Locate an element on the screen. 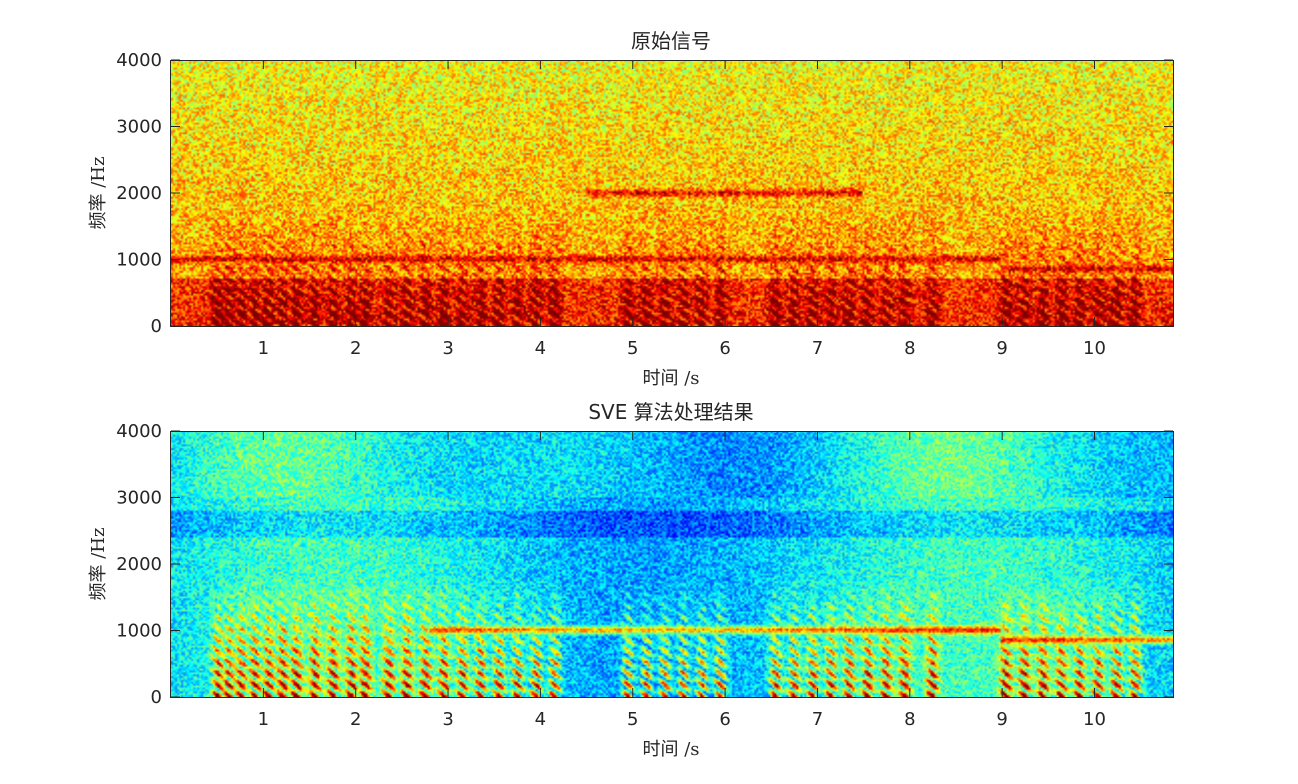  xlabel-sve: 时间 /s is located at coordinates (670, 749).